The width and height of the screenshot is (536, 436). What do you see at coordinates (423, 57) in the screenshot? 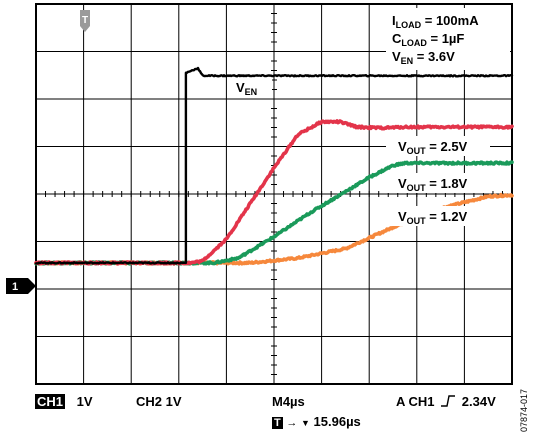
I see `condition-ven: VEN = 3.6V` at bounding box center [423, 57].